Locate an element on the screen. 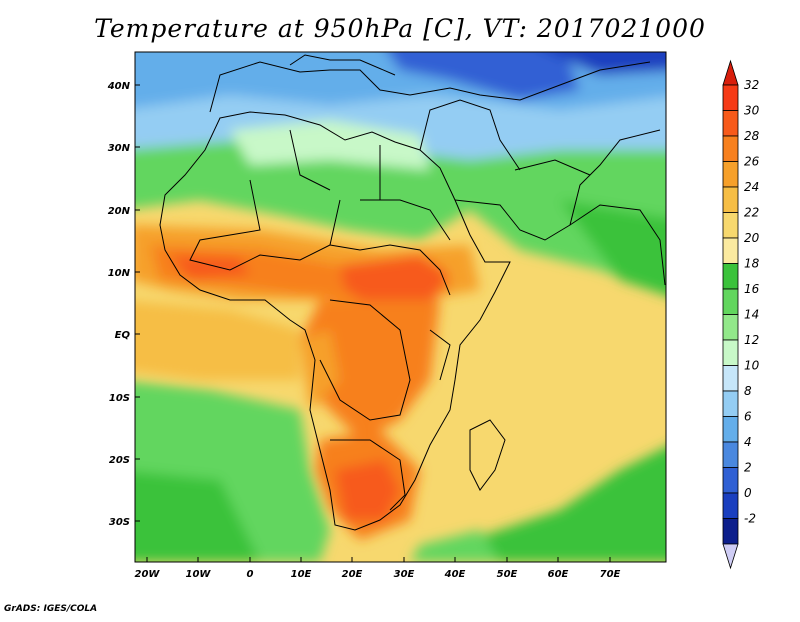 Image resolution: width=800 pixels, height=622 pixels. lon-label: 50E is located at coordinates (507, 574).